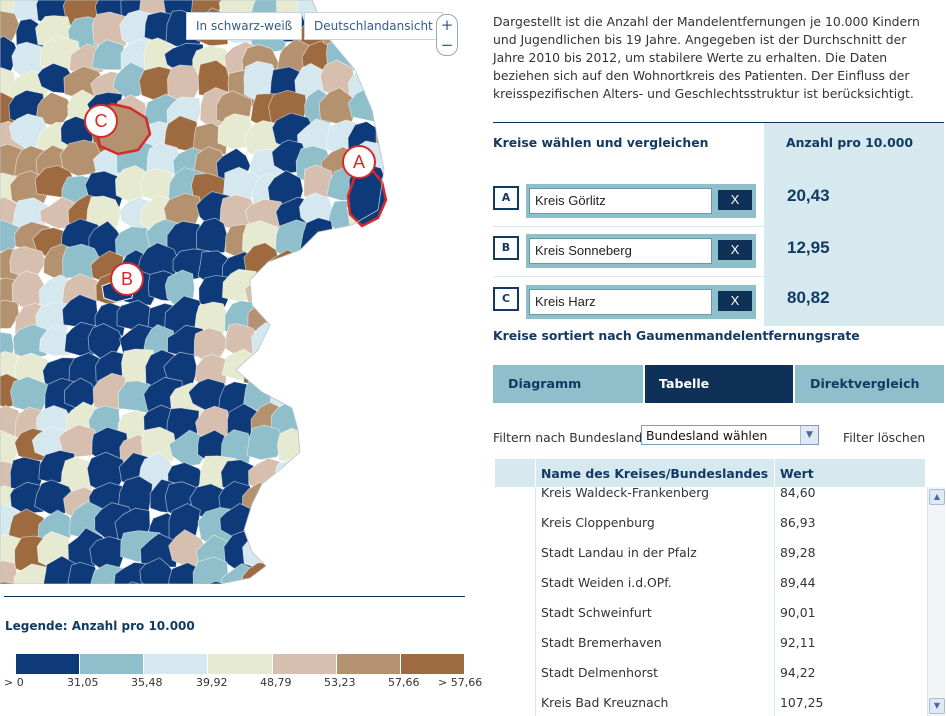 The height and width of the screenshot is (716, 946). Describe the element at coordinates (447, 25) in the screenshot. I see `zoom-in-button: +` at that location.